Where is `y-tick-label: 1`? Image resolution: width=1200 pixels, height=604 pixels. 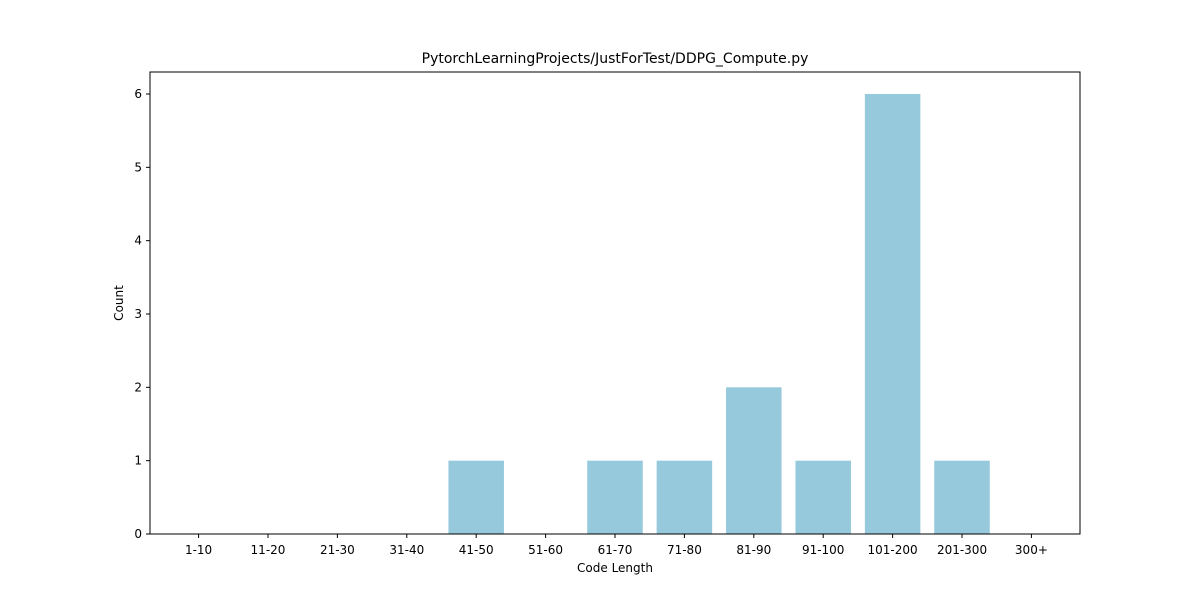
y-tick-label: 1 is located at coordinates (138, 461).